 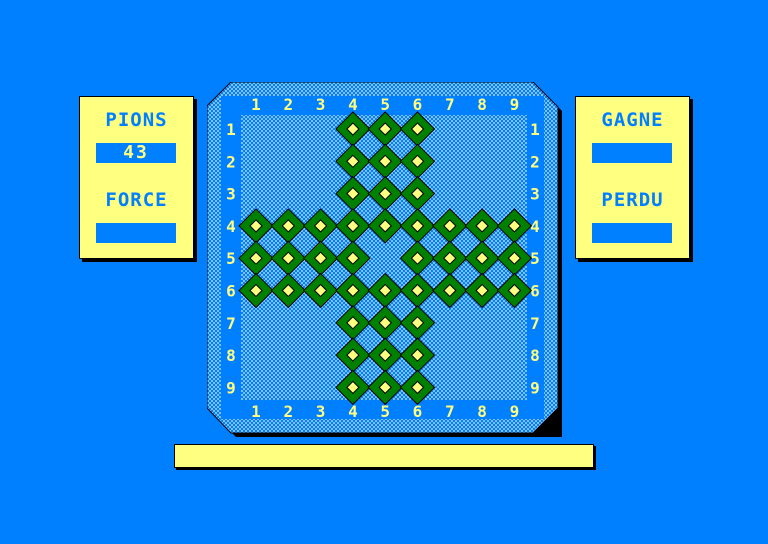 I want to click on top-col-label: 2, so click(x=288, y=104).